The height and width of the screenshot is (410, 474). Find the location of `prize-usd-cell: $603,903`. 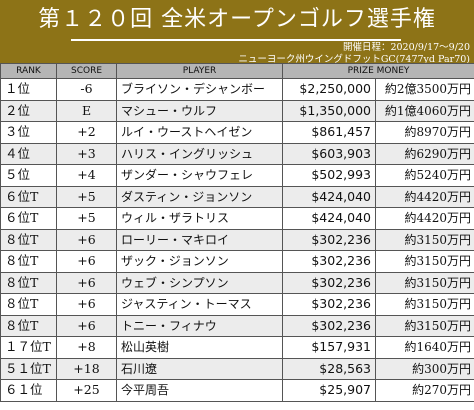

prize-usd-cell: $603,903 is located at coordinates (329, 153).